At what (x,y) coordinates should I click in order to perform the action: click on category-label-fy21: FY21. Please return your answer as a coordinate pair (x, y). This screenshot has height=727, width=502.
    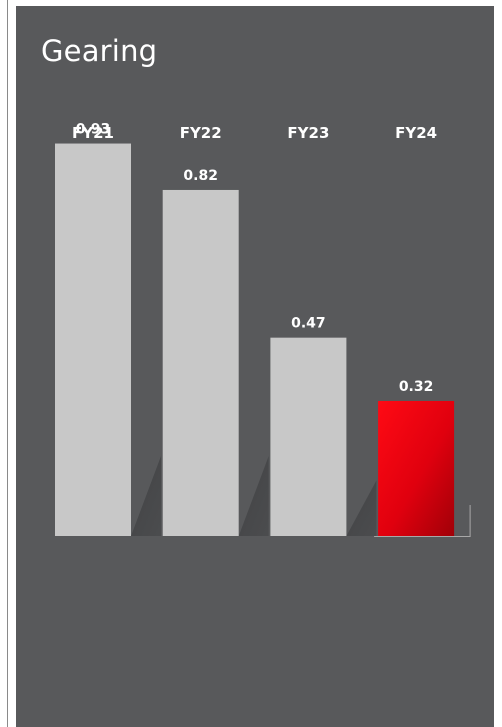
    Looking at the image, I should click on (93, 133).